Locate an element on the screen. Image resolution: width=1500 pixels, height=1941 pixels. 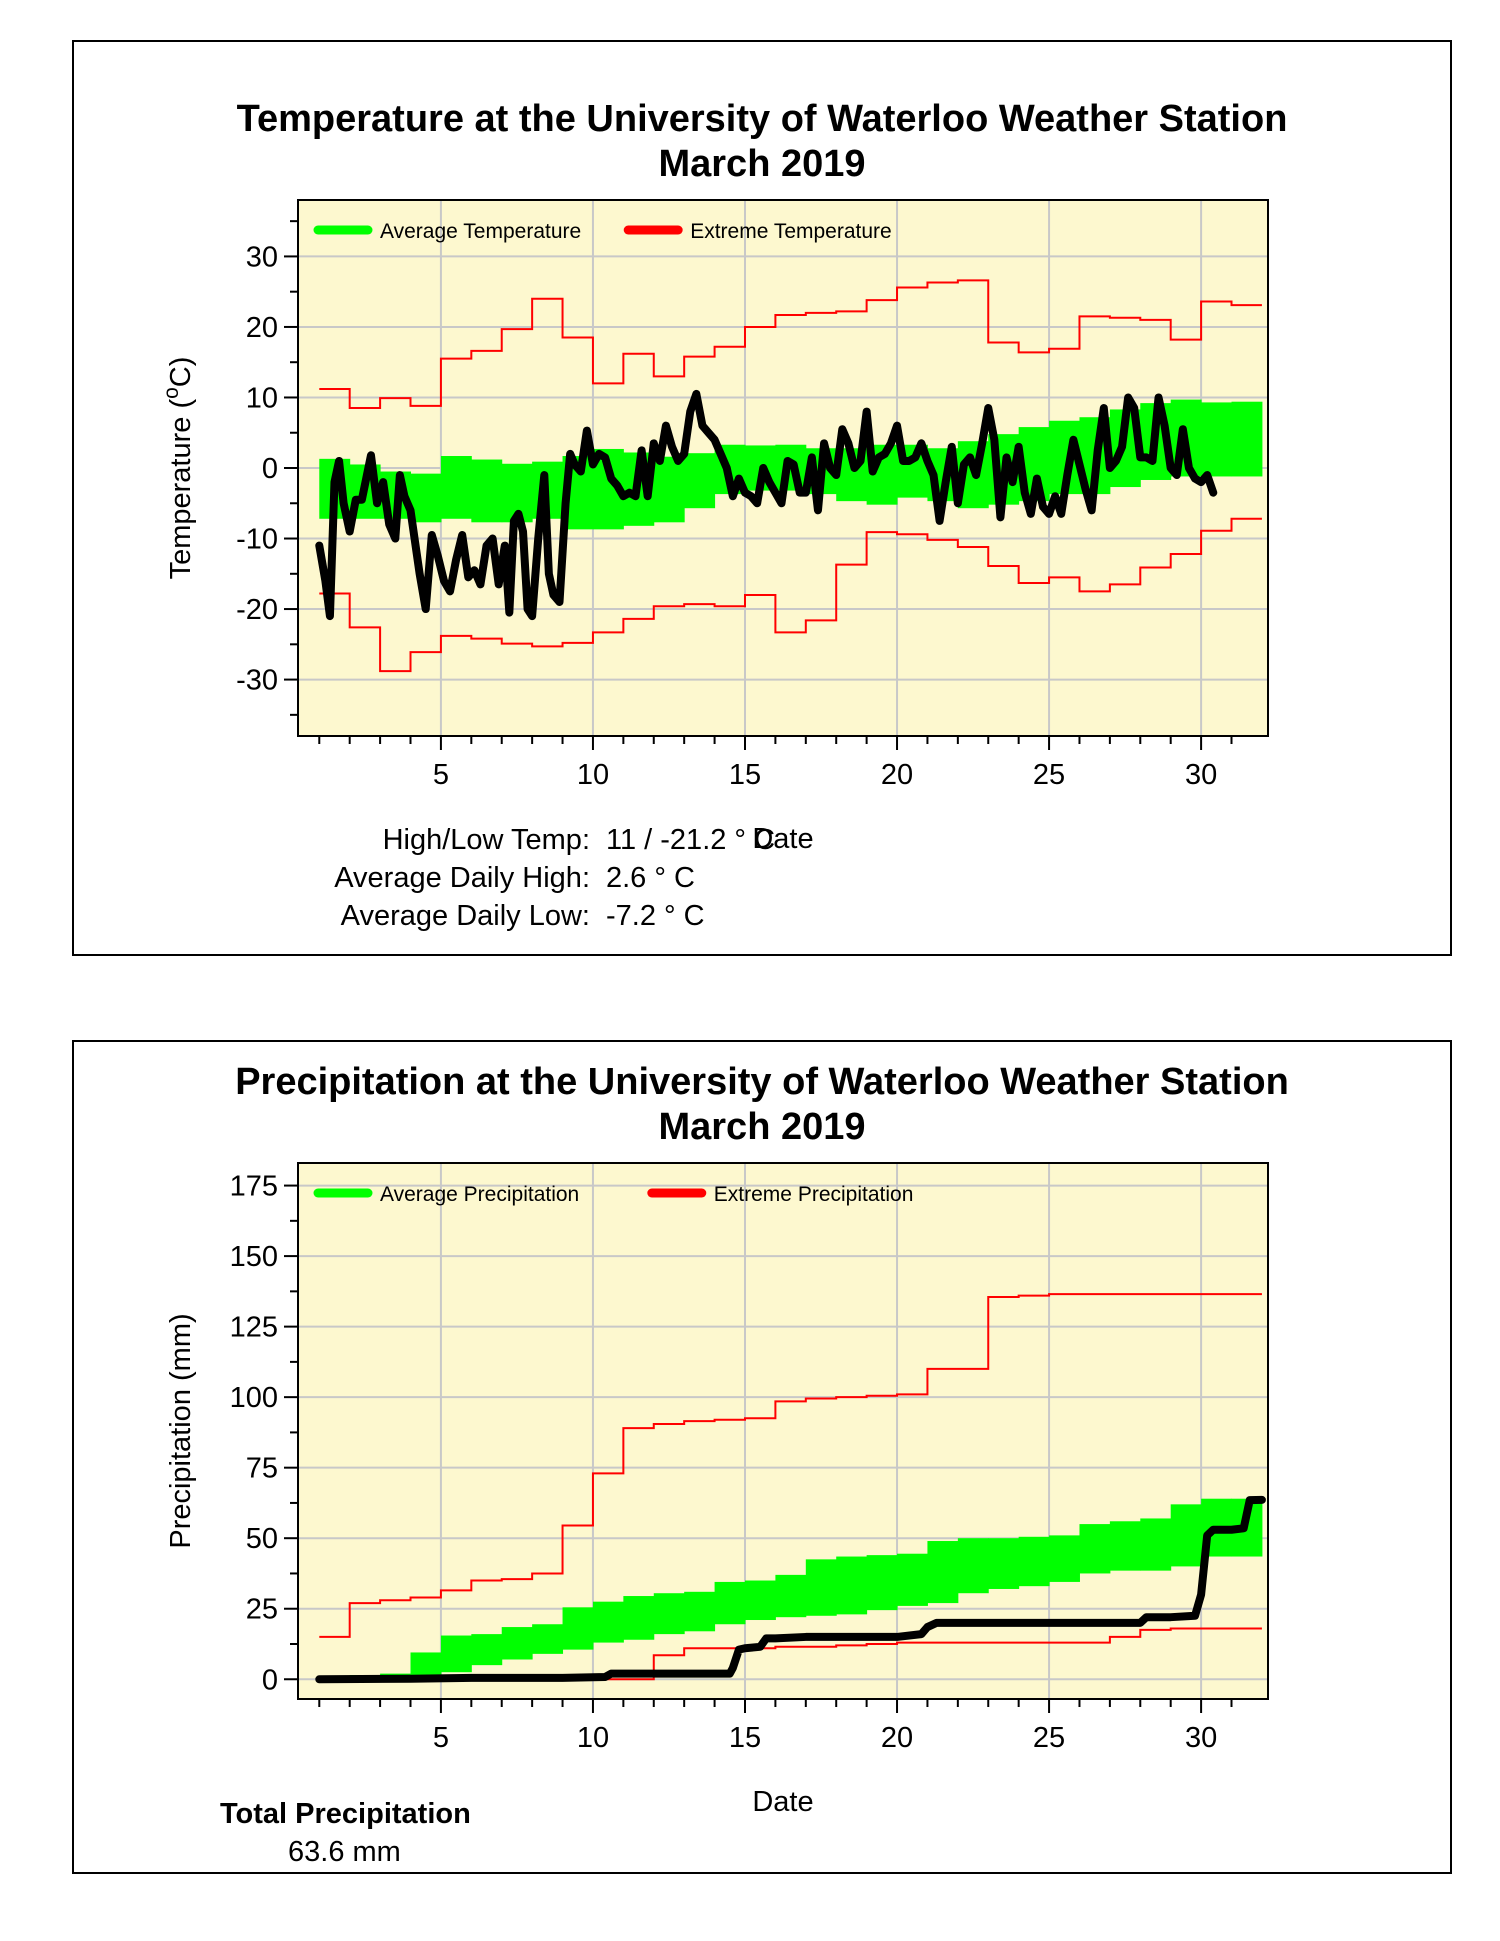
y-tick-label: 50 is located at coordinates (262, 1539).